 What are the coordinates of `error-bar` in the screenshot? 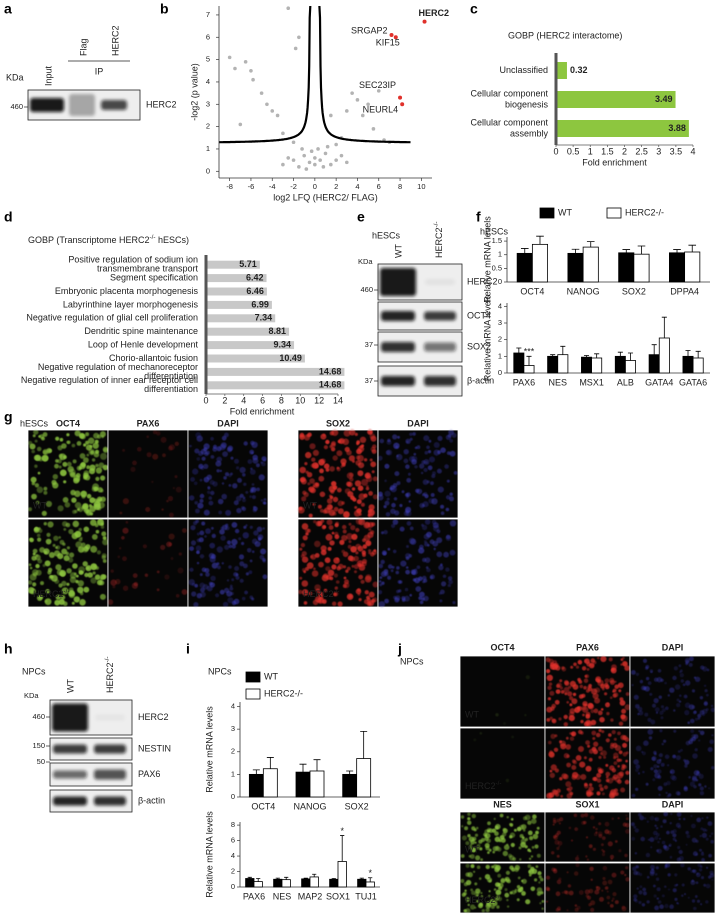 It's located at (688, 353).